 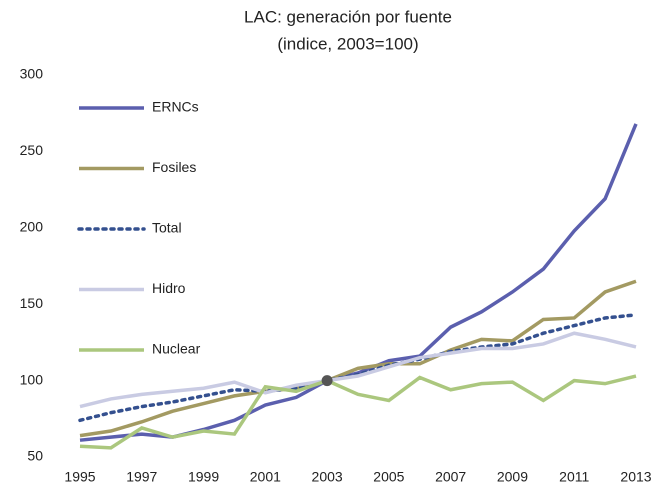 I want to click on x-tick-label: 1997, so click(x=141, y=477).